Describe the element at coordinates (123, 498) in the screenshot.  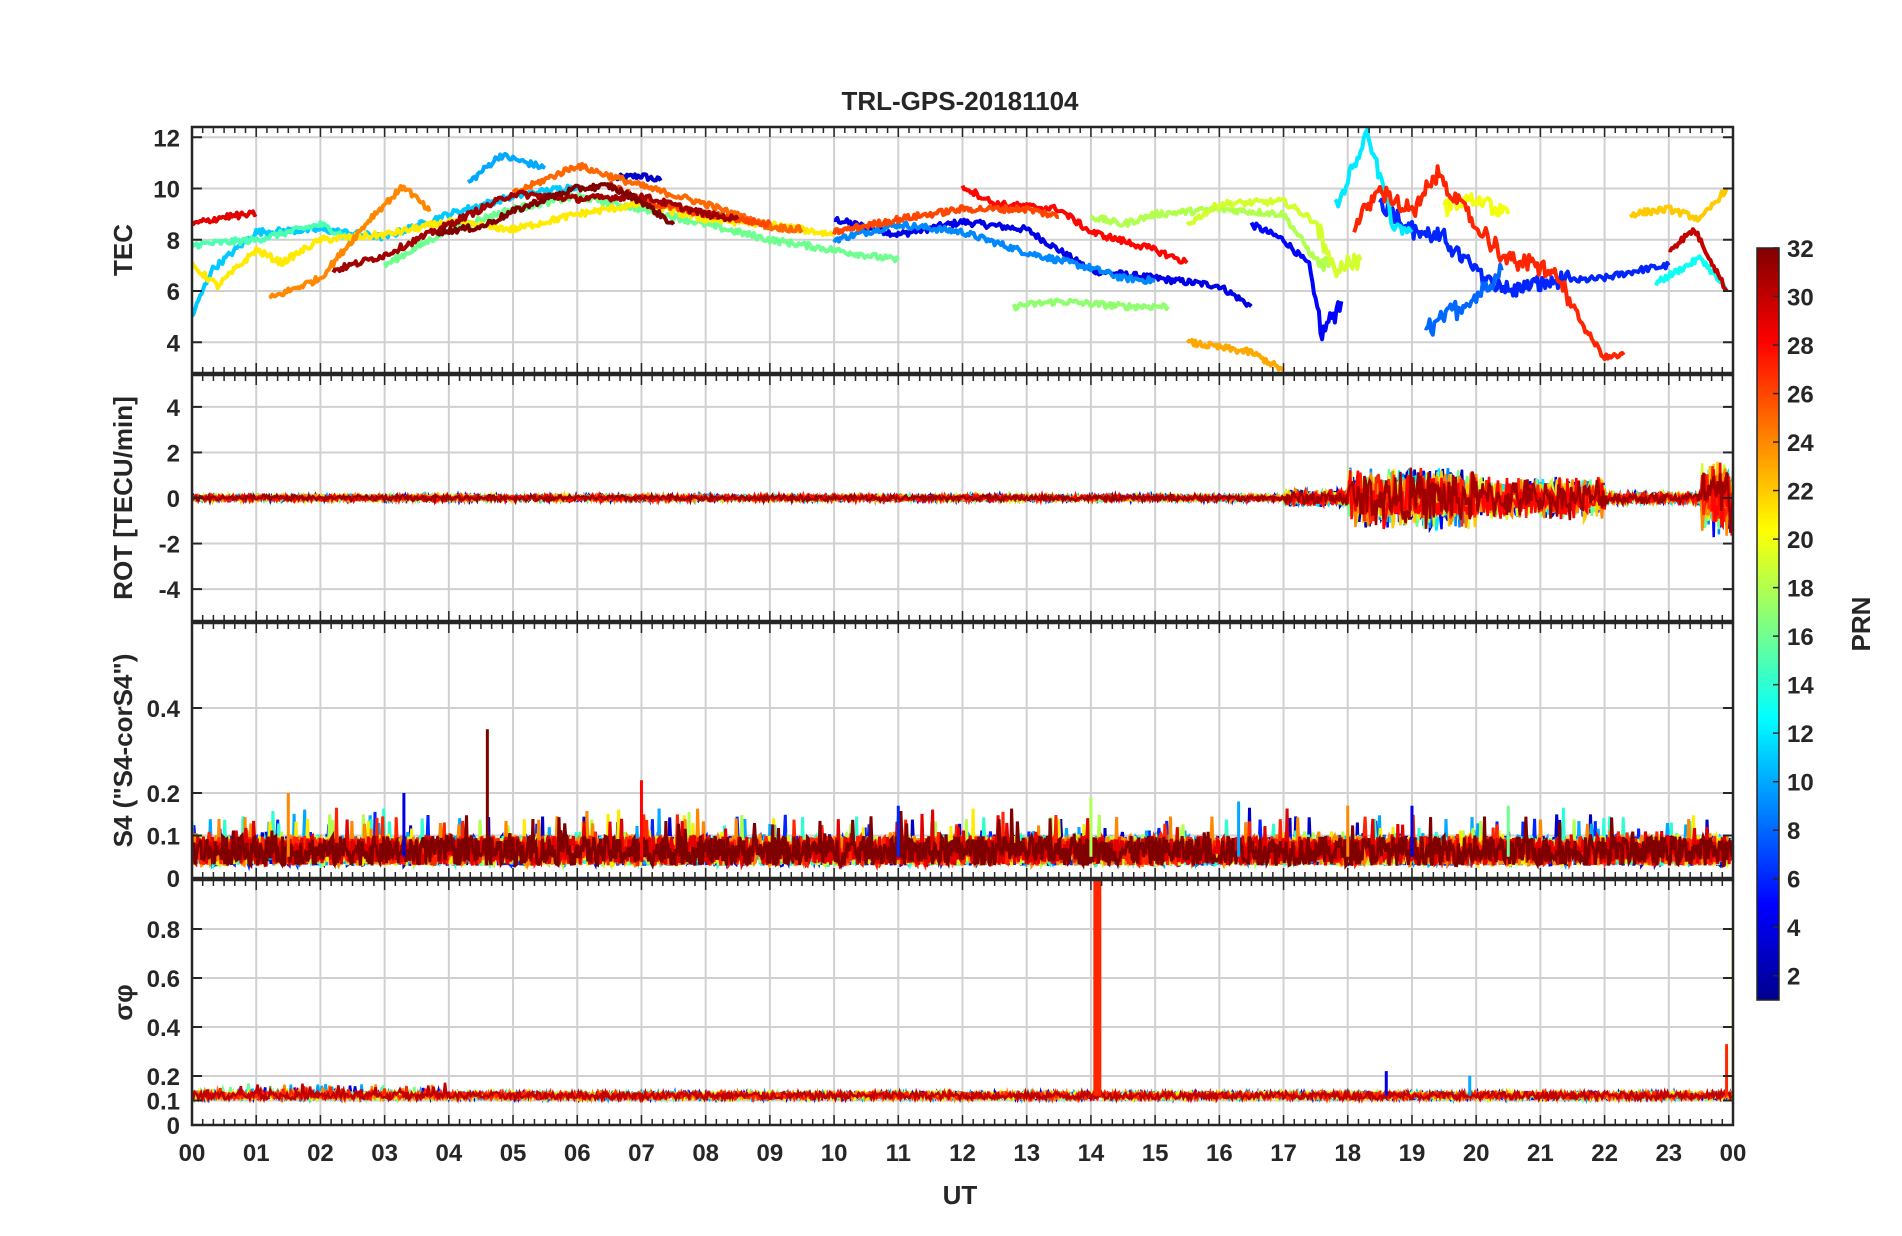
I see `y-axis-label: ROT [TECU/min]` at that location.